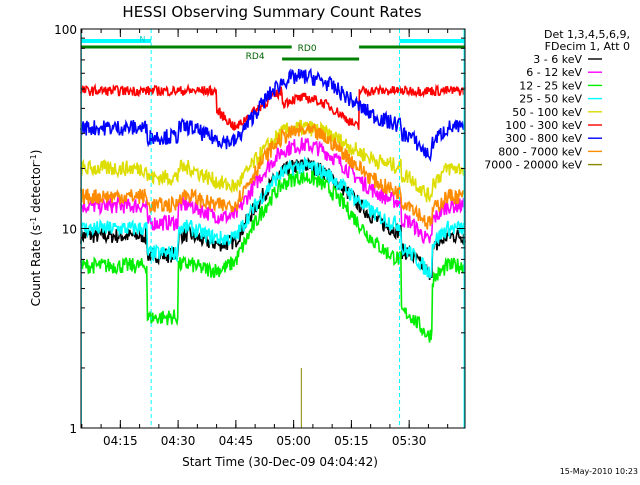 This screenshot has width=640, height=485. Describe the element at coordinates (540, 151) in the screenshot. I see `legend-entry-label: 800 - 7000 keV` at that location.